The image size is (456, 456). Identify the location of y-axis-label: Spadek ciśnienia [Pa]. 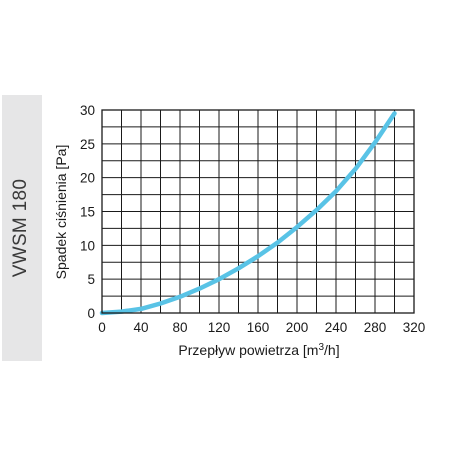
(61, 212).